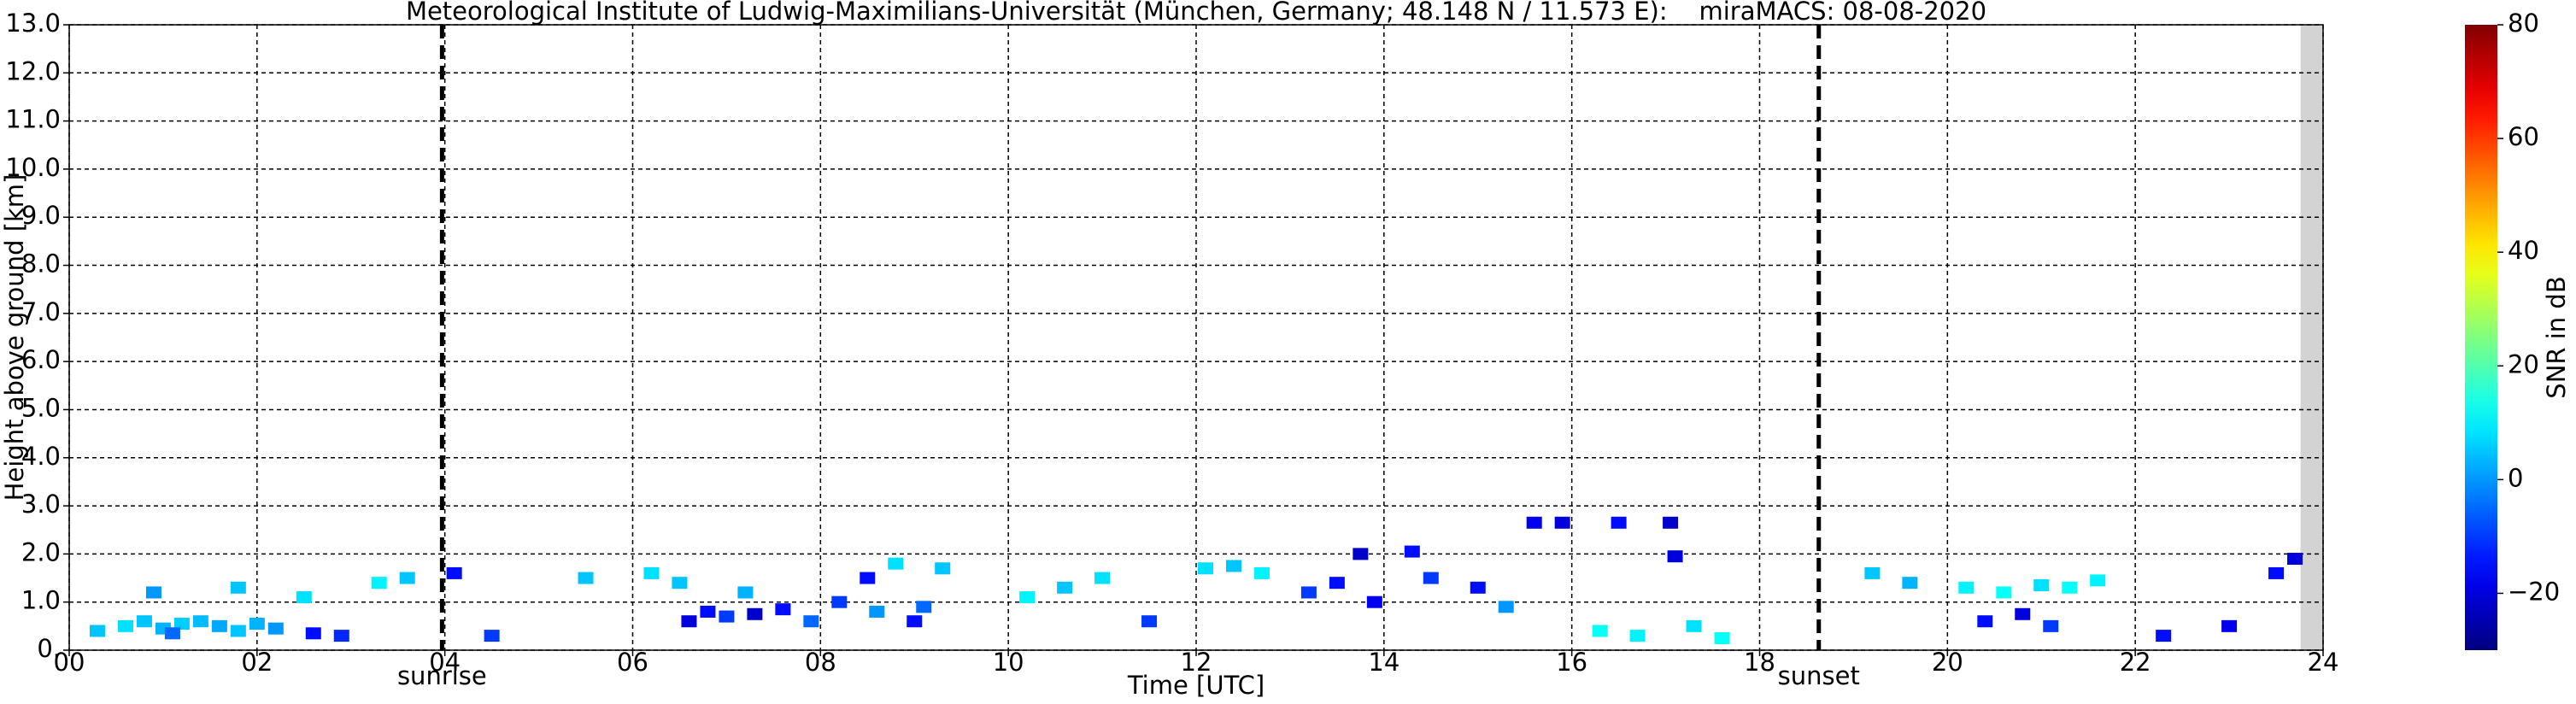  I want to click on x-tick-label: 18, so click(1759, 662).